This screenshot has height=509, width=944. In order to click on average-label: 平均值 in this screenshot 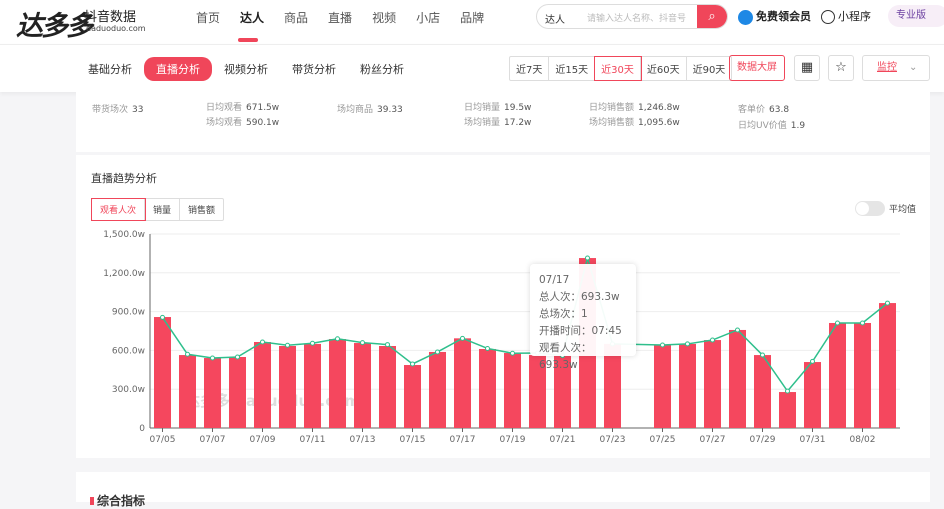, I will do `click(903, 210)`.